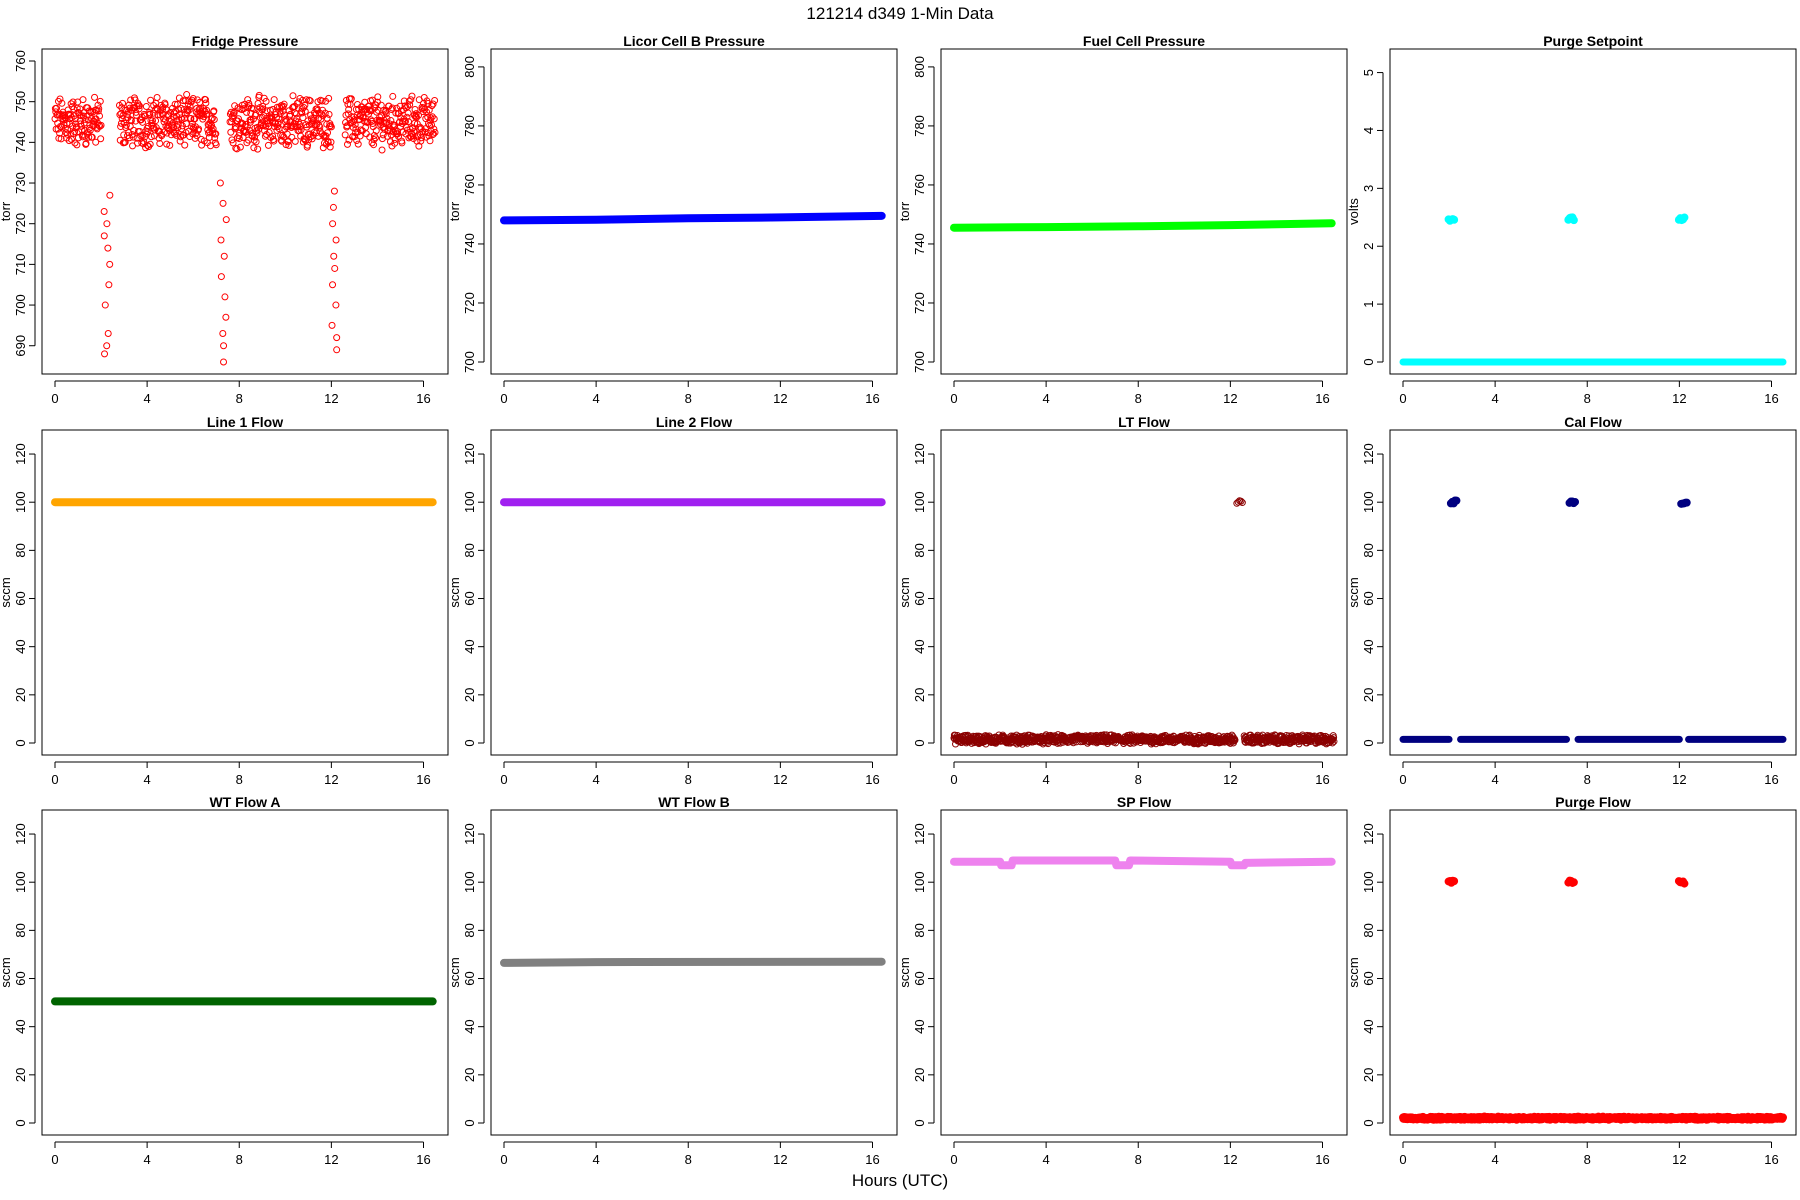 The image size is (1800, 1200). Describe the element at coordinates (953, 779) in the screenshot. I see `x-tick-label: 0` at that location.